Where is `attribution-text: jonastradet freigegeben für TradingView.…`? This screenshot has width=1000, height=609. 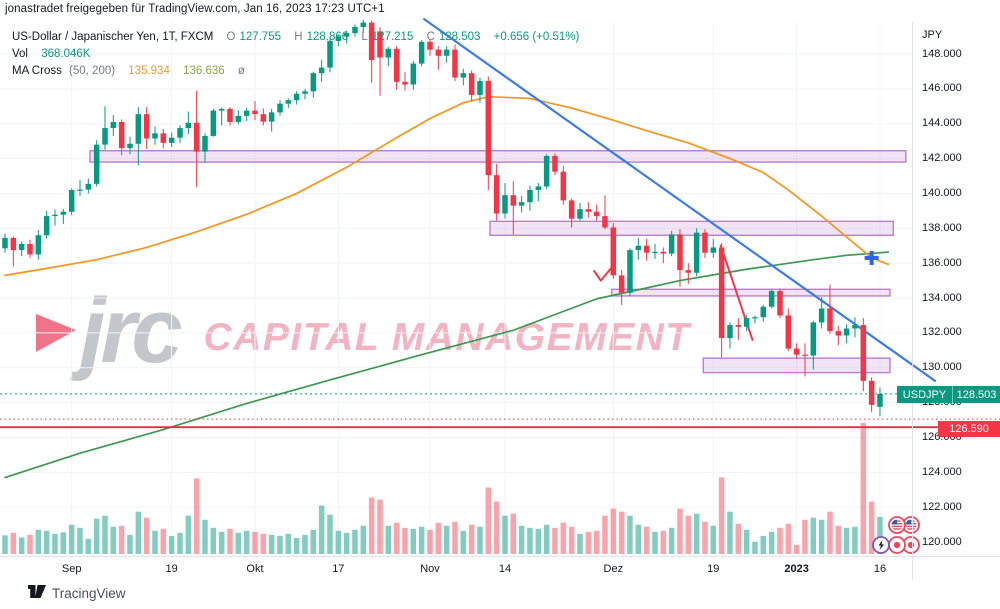
attribution-text: jonastradet freigegeben für TradingView.… is located at coordinates (195, 9).